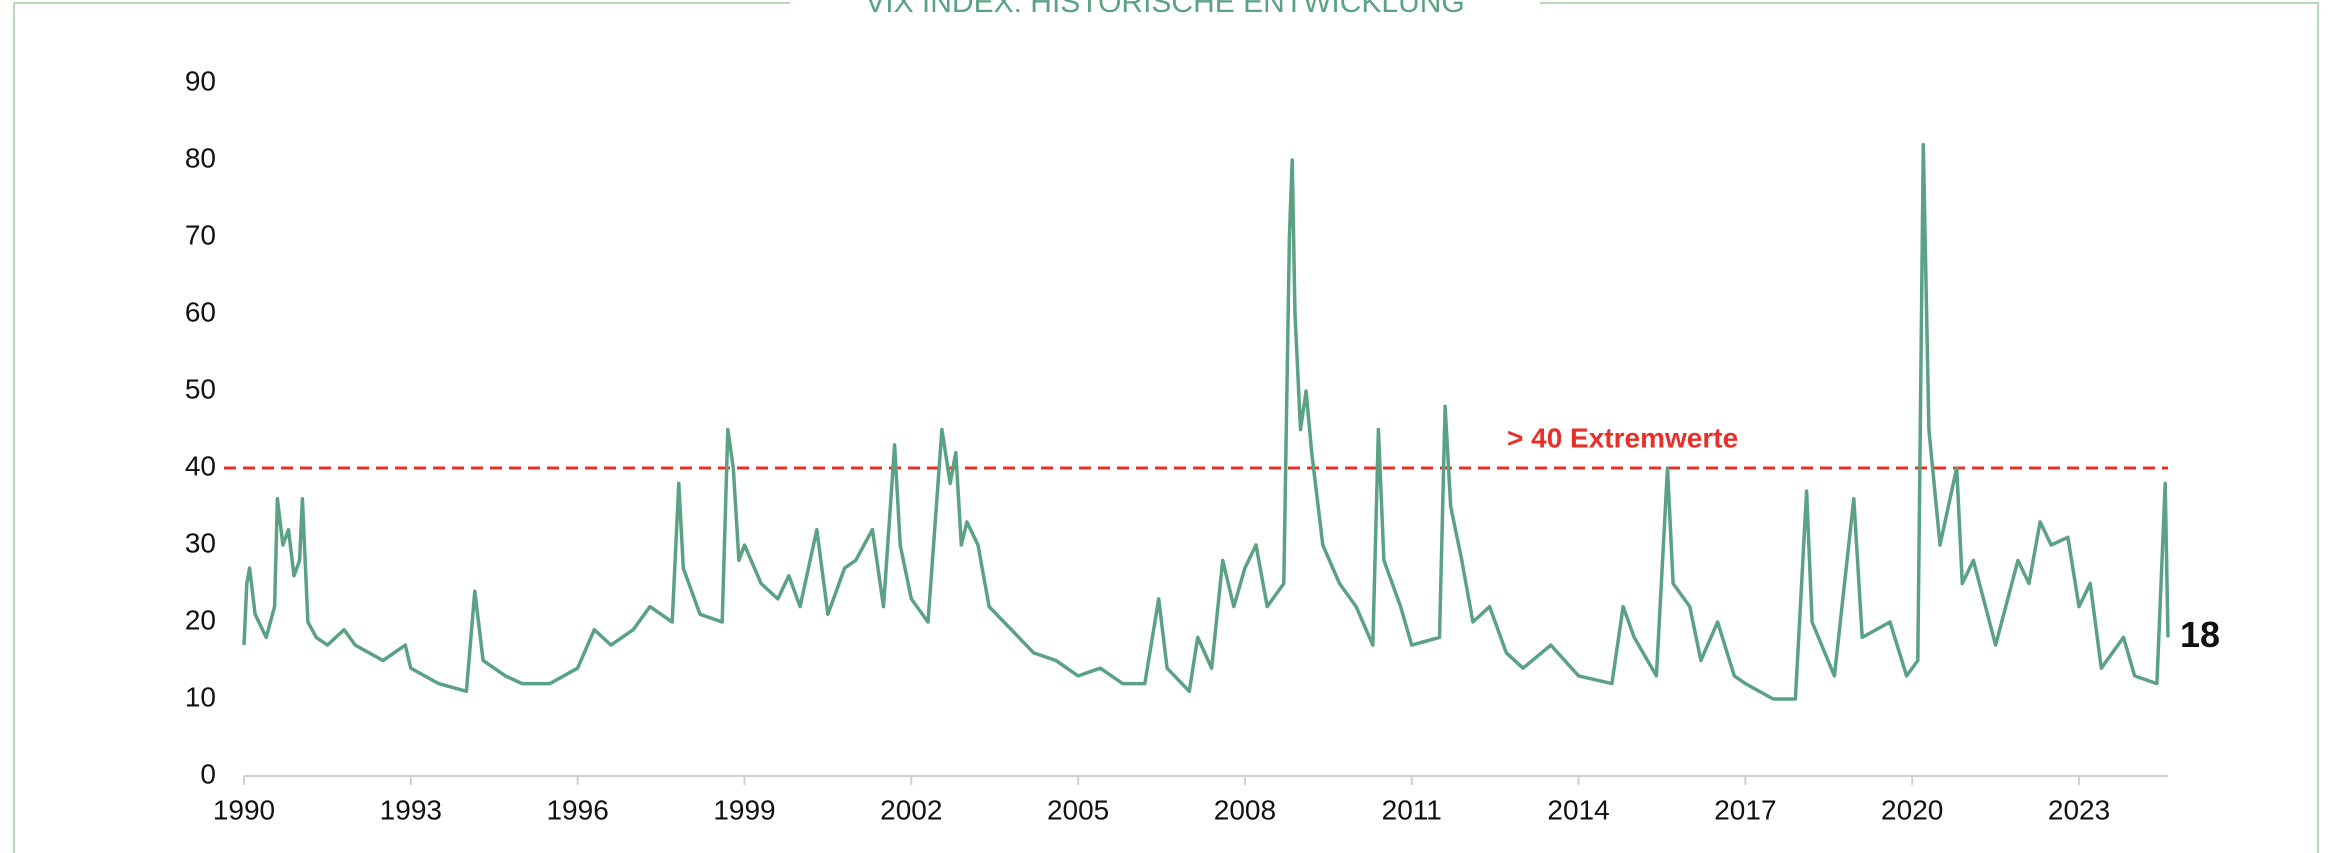  Describe the element at coordinates (200, 311) in the screenshot. I see `y-tick-label: 60` at that location.